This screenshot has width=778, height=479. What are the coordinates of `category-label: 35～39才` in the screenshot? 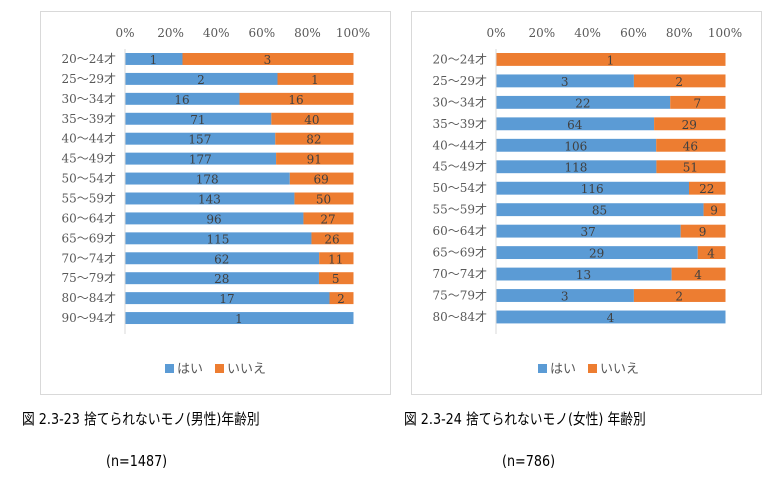 It's located at (88, 119).